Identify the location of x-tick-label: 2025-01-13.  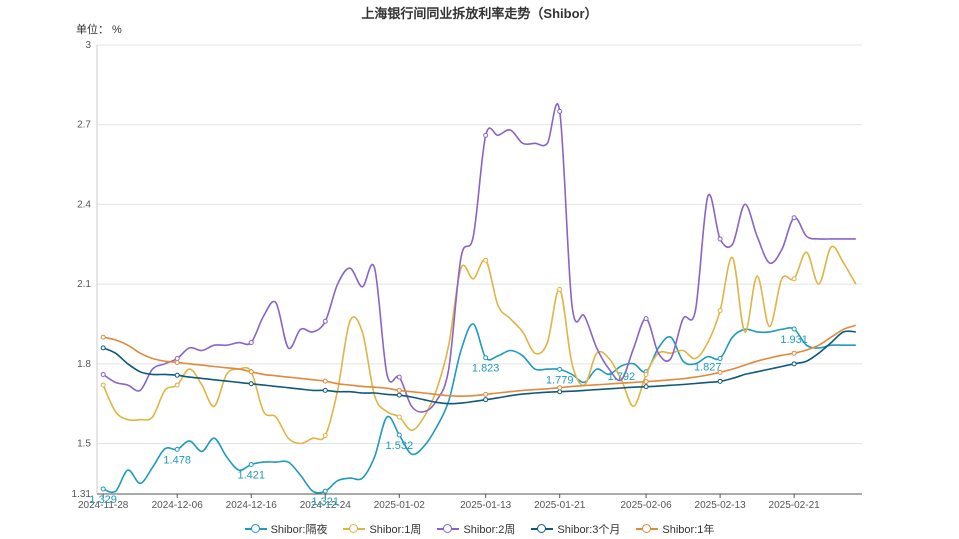
(486, 505).